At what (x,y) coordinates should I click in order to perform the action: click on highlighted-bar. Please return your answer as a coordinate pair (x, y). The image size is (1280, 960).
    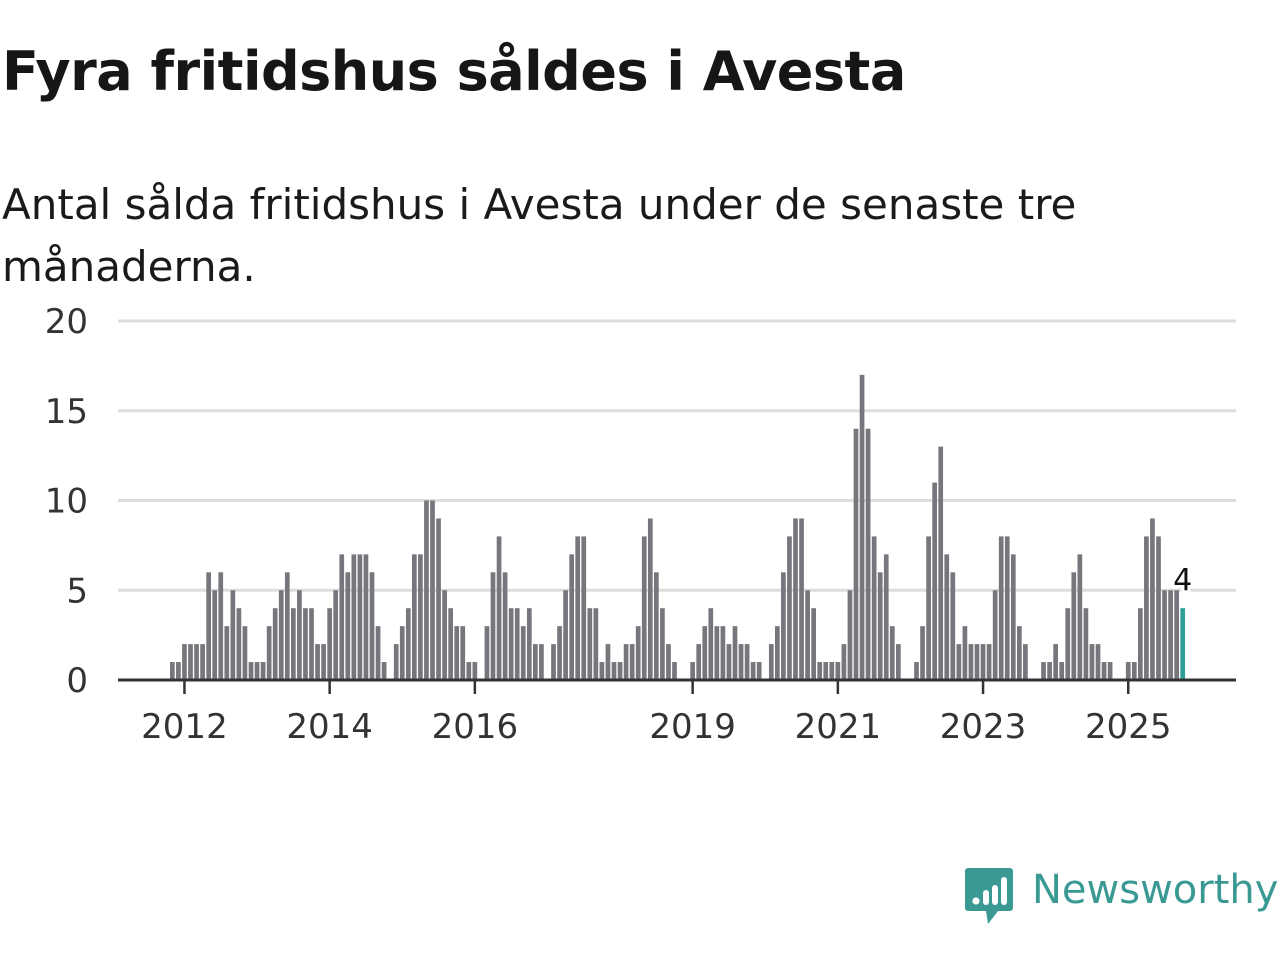
    Looking at the image, I should click on (1183, 644).